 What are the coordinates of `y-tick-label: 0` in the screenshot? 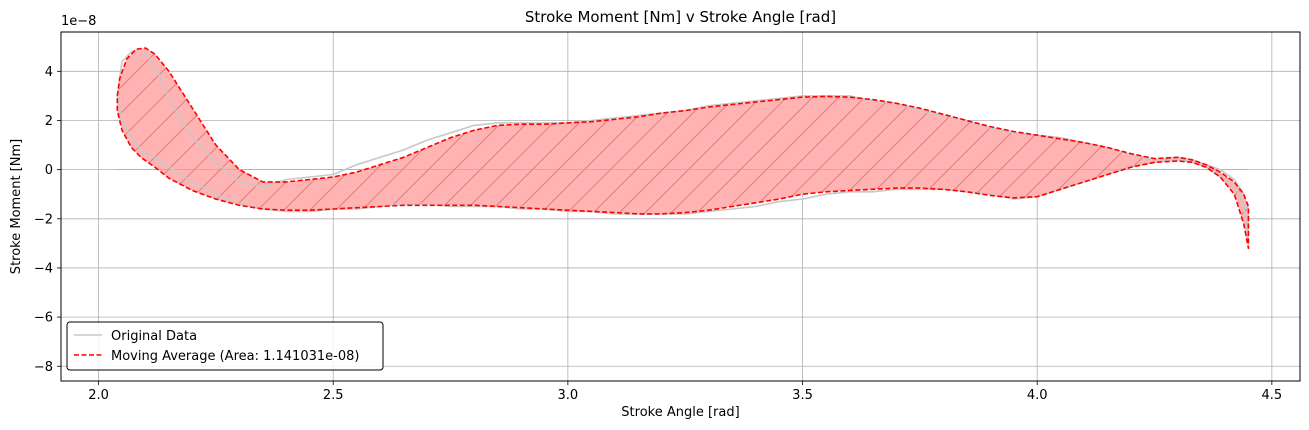 It's located at (49, 170).